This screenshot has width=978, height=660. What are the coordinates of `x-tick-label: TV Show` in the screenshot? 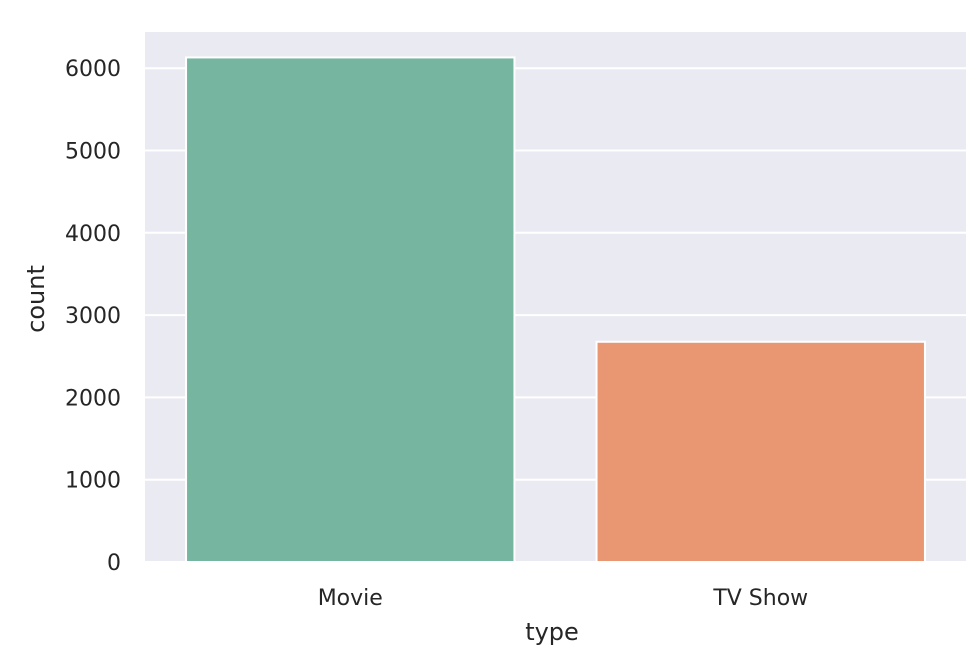 It's located at (760, 598).